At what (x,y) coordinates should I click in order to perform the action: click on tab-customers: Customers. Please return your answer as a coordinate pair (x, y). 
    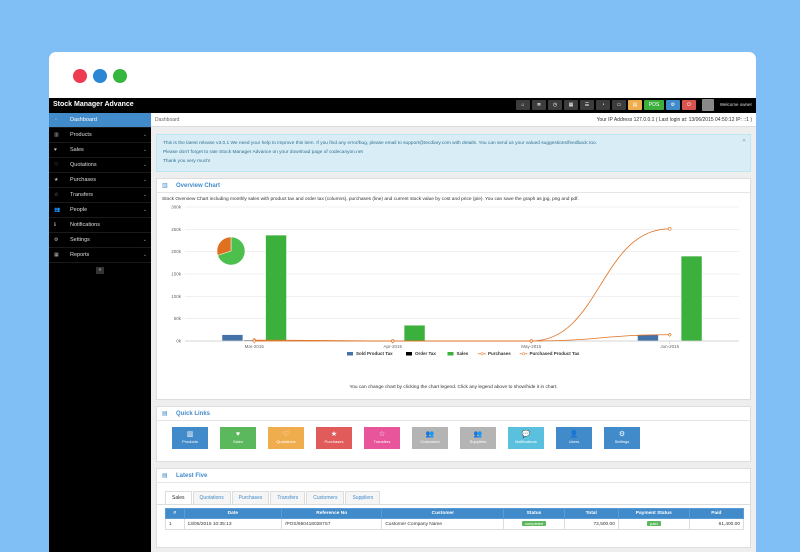
    Looking at the image, I should click on (325, 497).